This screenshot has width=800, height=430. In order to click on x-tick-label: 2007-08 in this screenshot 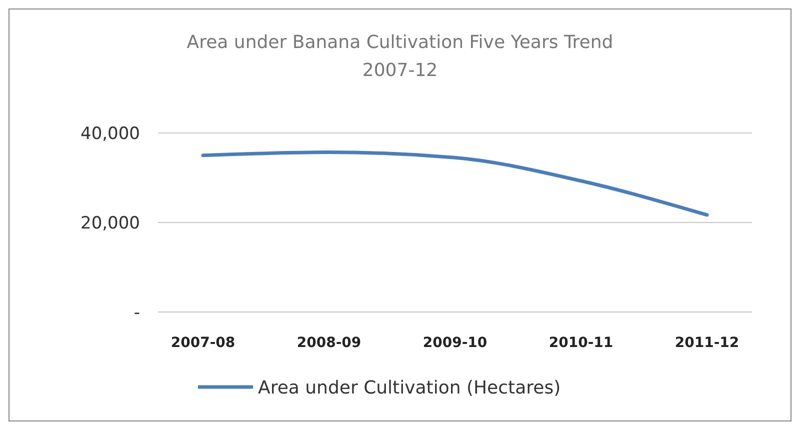, I will do `click(203, 343)`.